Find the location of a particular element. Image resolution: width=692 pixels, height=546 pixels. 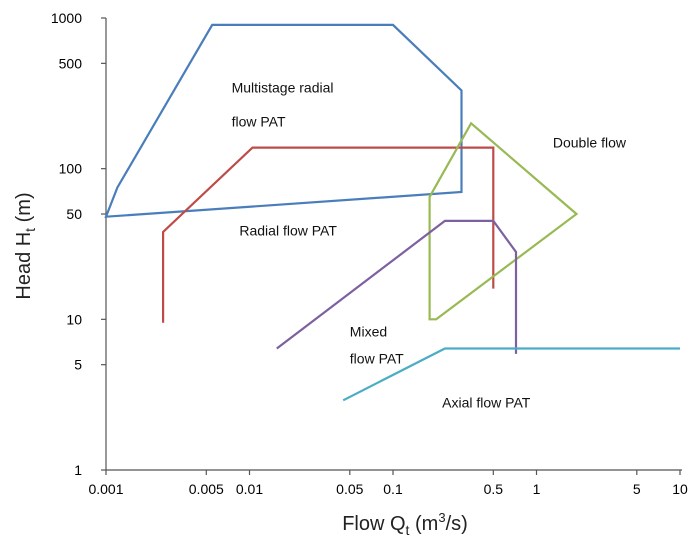

annotation-label: Double flow is located at coordinates (590, 143).